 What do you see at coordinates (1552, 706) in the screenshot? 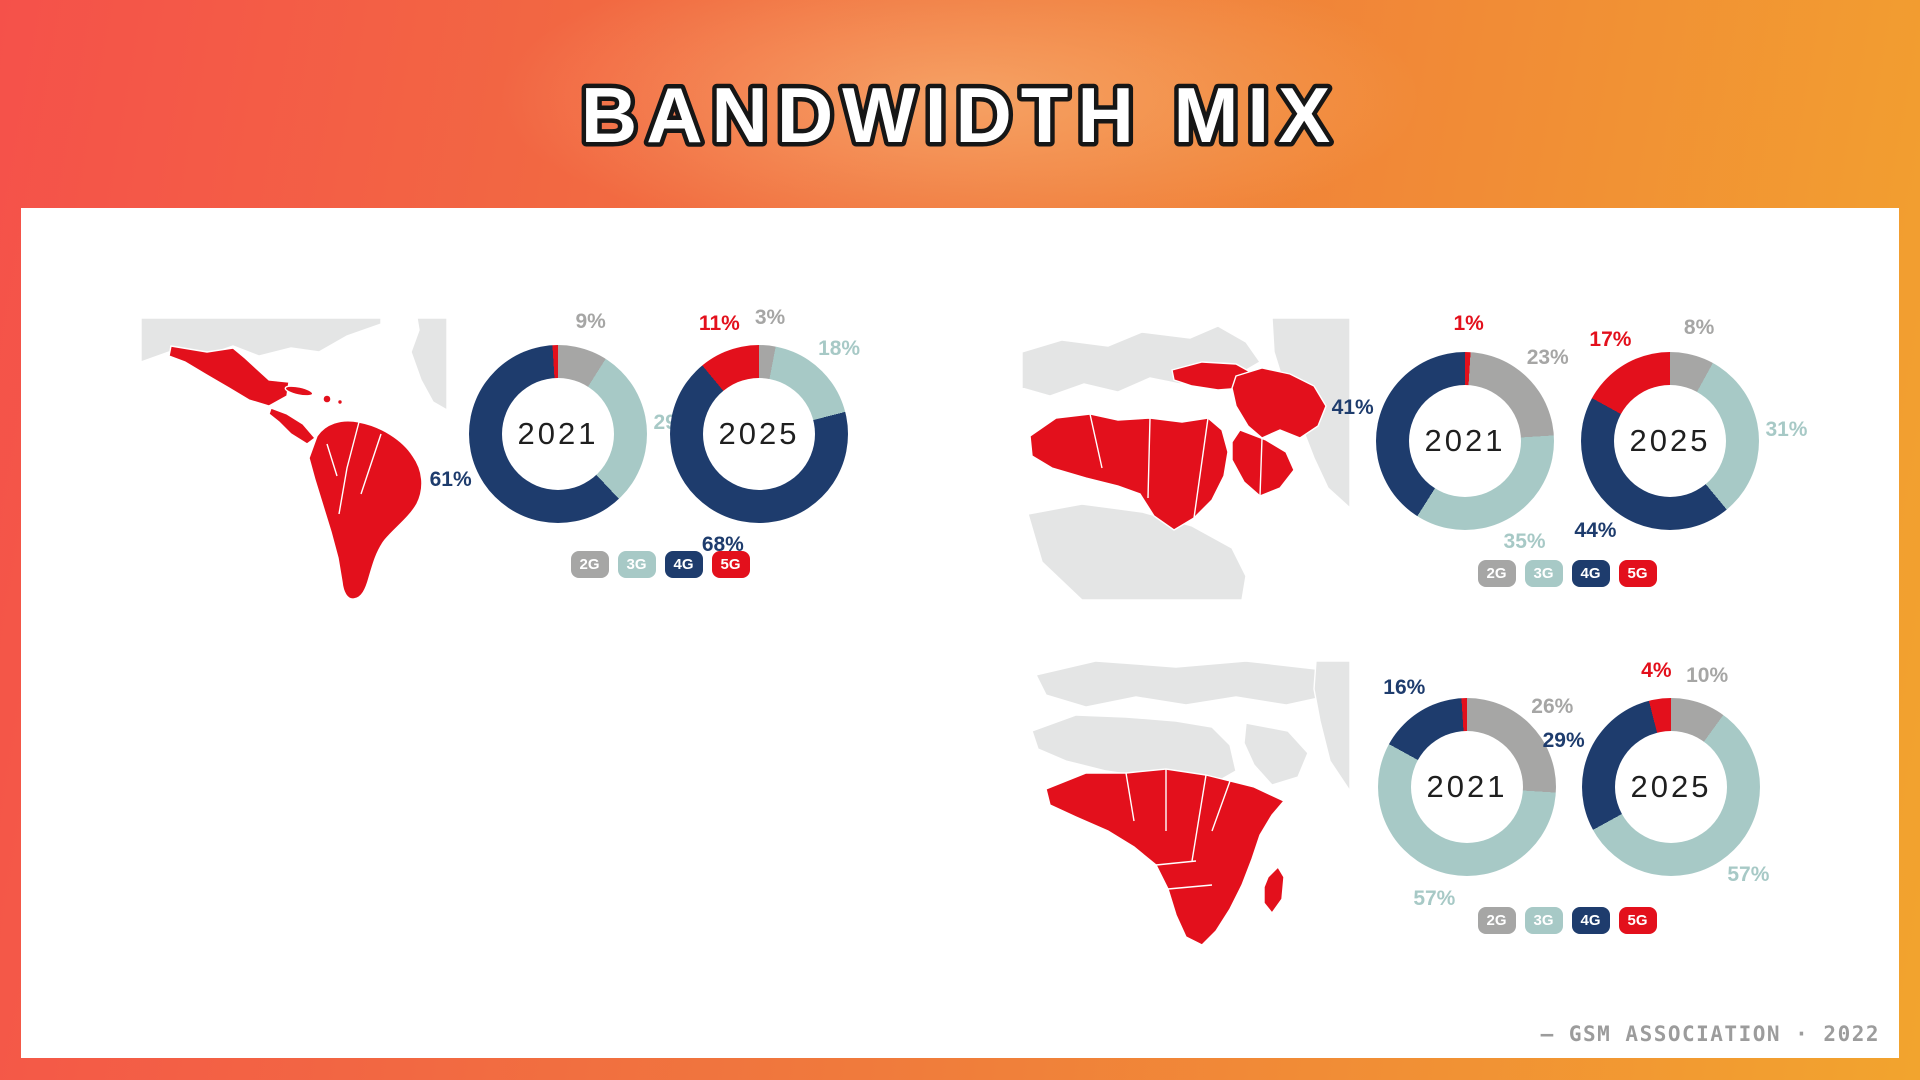
I see `slice-label-2g: 26%` at bounding box center [1552, 706].